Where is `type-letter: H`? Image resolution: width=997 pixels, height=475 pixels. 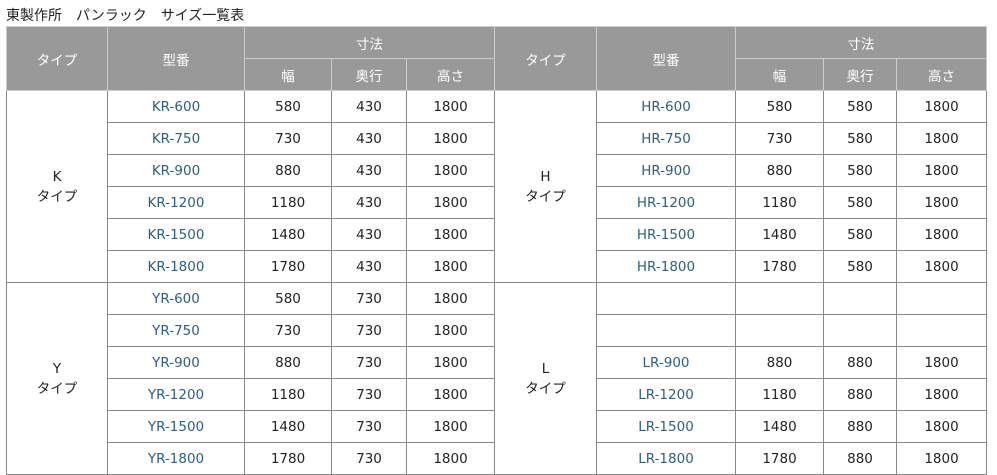
type-letter: H is located at coordinates (545, 176).